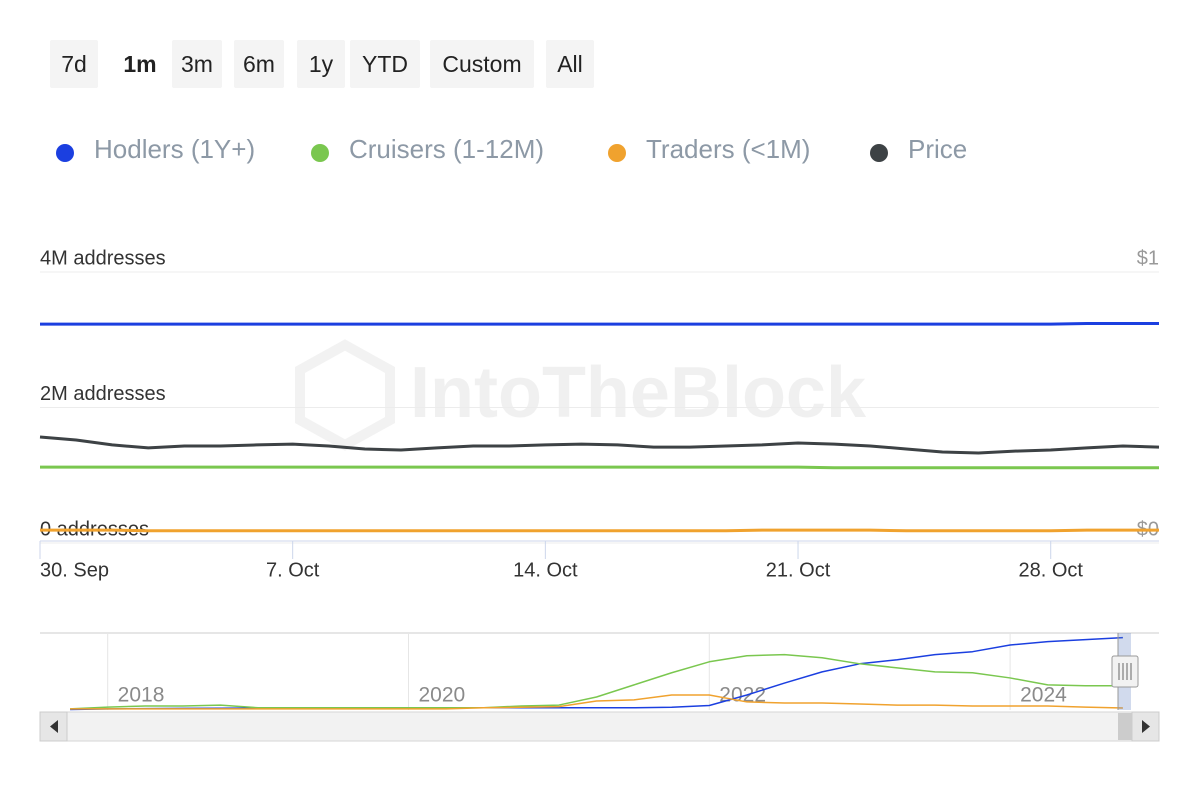 This screenshot has height=800, width=1200. What do you see at coordinates (742, 695) in the screenshot?
I see `navigator-tick-label: 2022` at bounding box center [742, 695].